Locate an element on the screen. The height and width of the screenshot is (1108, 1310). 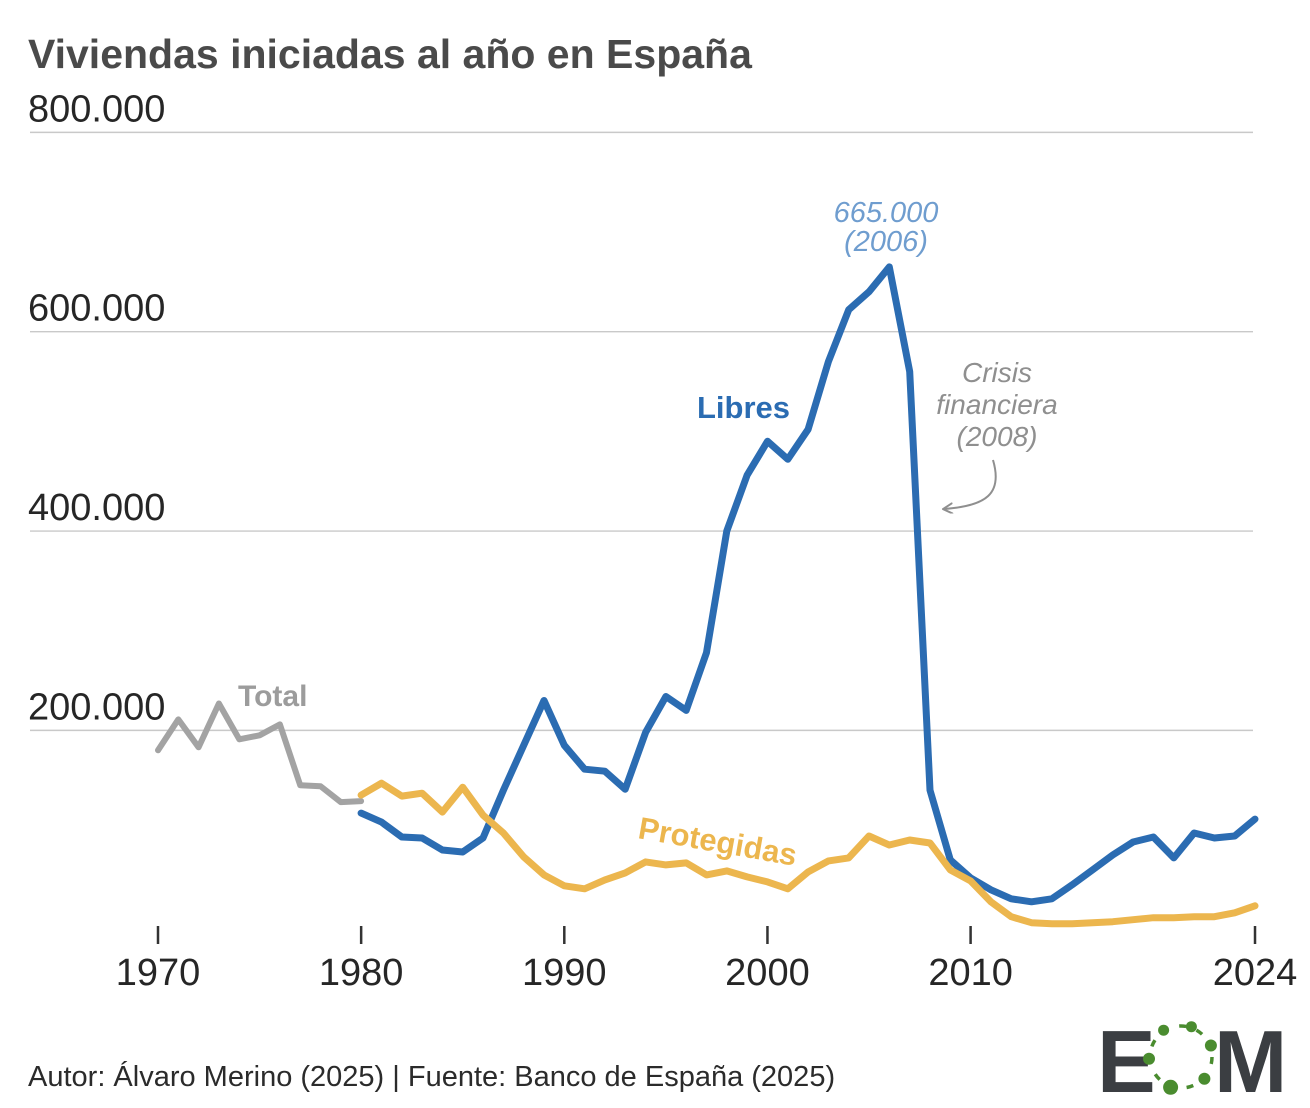
x-axis-label: 1990 is located at coordinates (564, 973).